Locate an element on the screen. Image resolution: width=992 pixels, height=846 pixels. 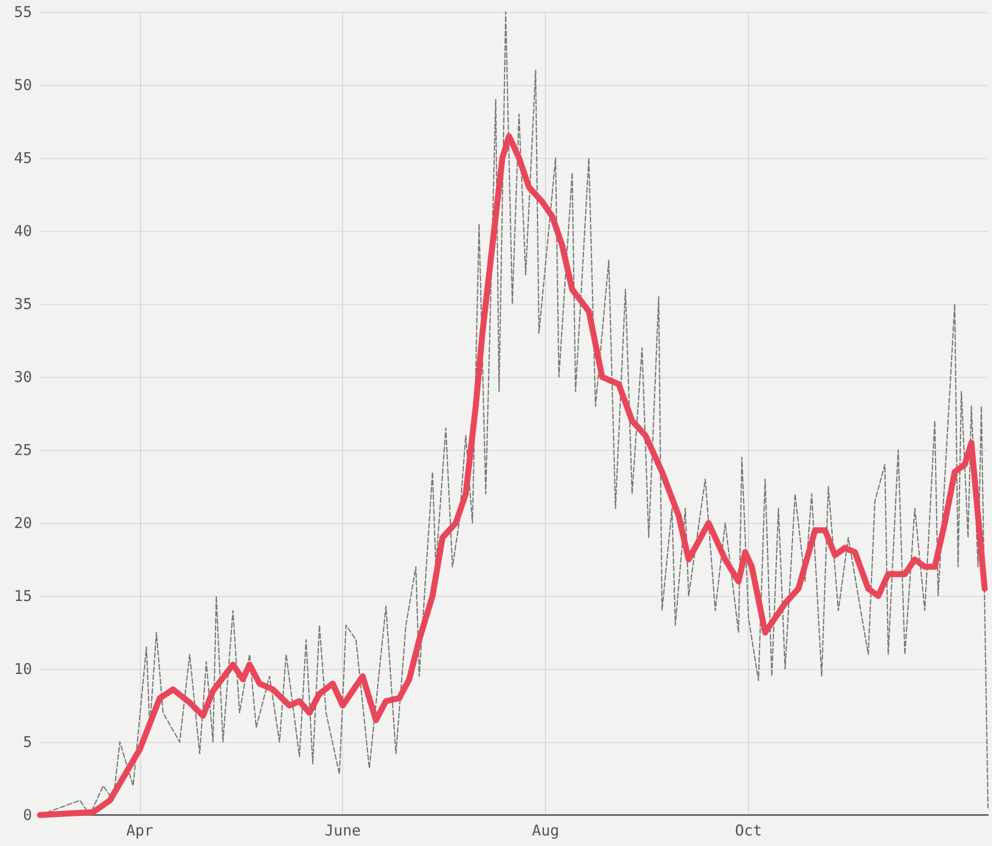
y-tick-label: 5 is located at coordinates (27, 742).